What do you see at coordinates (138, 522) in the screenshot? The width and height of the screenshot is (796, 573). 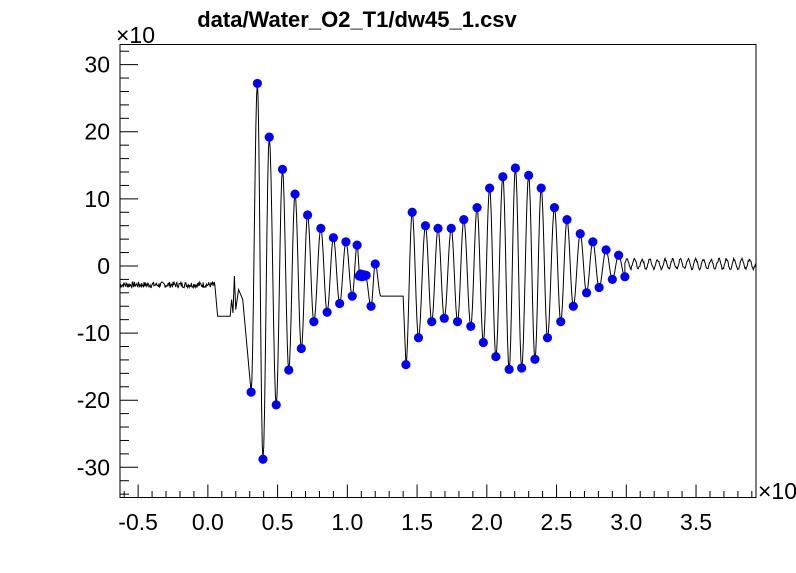 I see `x-tick-label: -0.5` at bounding box center [138, 522].